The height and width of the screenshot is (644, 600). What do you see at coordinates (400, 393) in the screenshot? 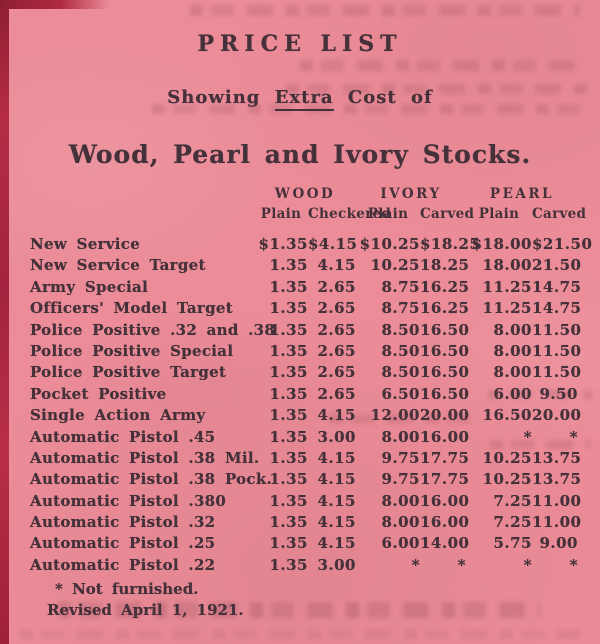
I see `price-cell: 6.50` at bounding box center [400, 393].